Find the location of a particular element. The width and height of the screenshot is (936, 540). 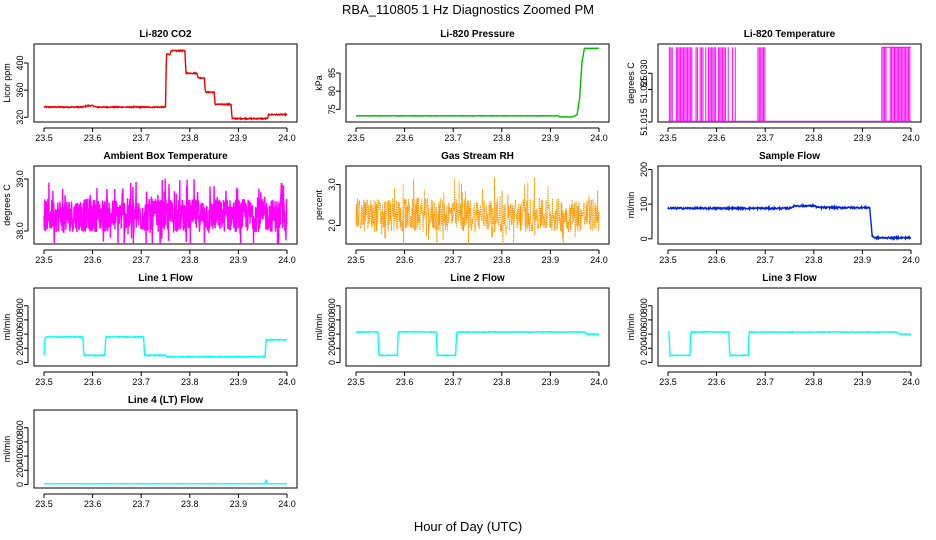

y-tick-label: 600 is located at coordinates (644, 319).